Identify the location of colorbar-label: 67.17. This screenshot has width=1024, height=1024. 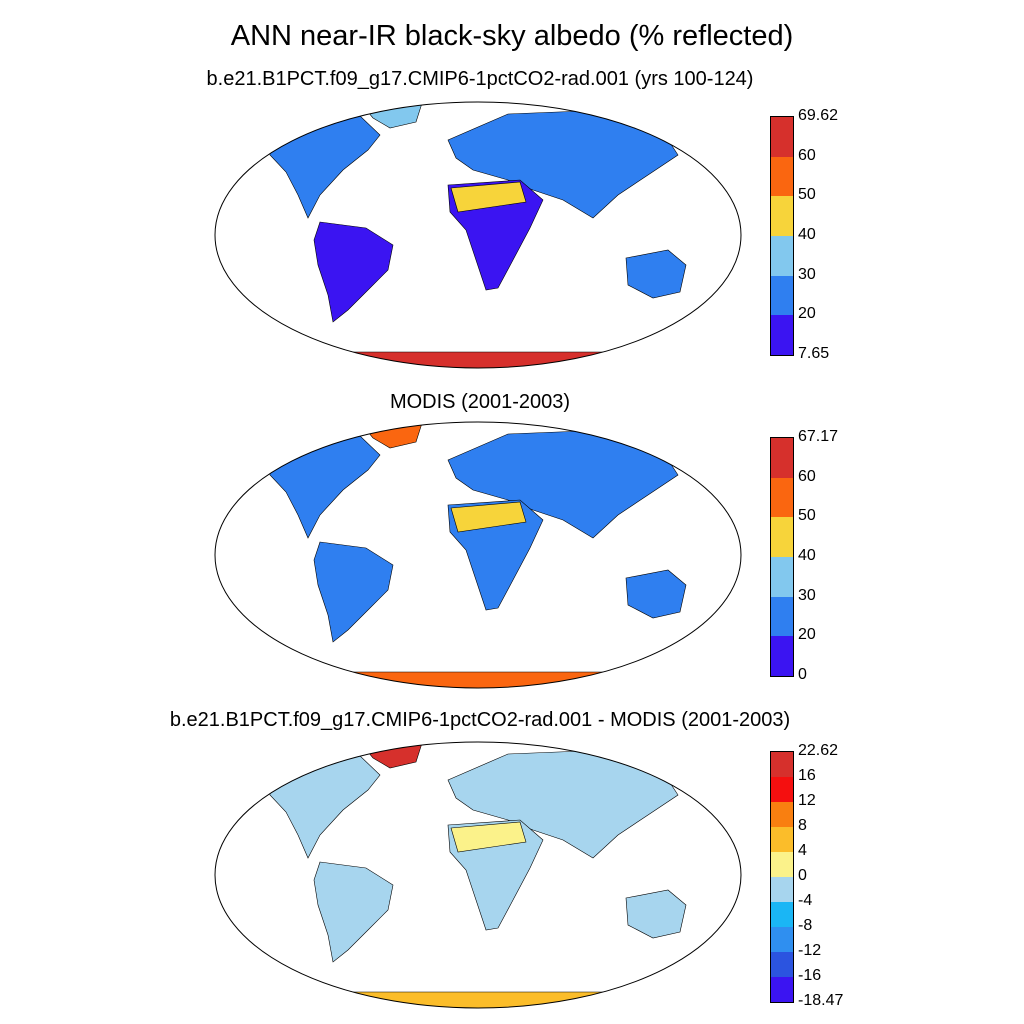
(818, 436).